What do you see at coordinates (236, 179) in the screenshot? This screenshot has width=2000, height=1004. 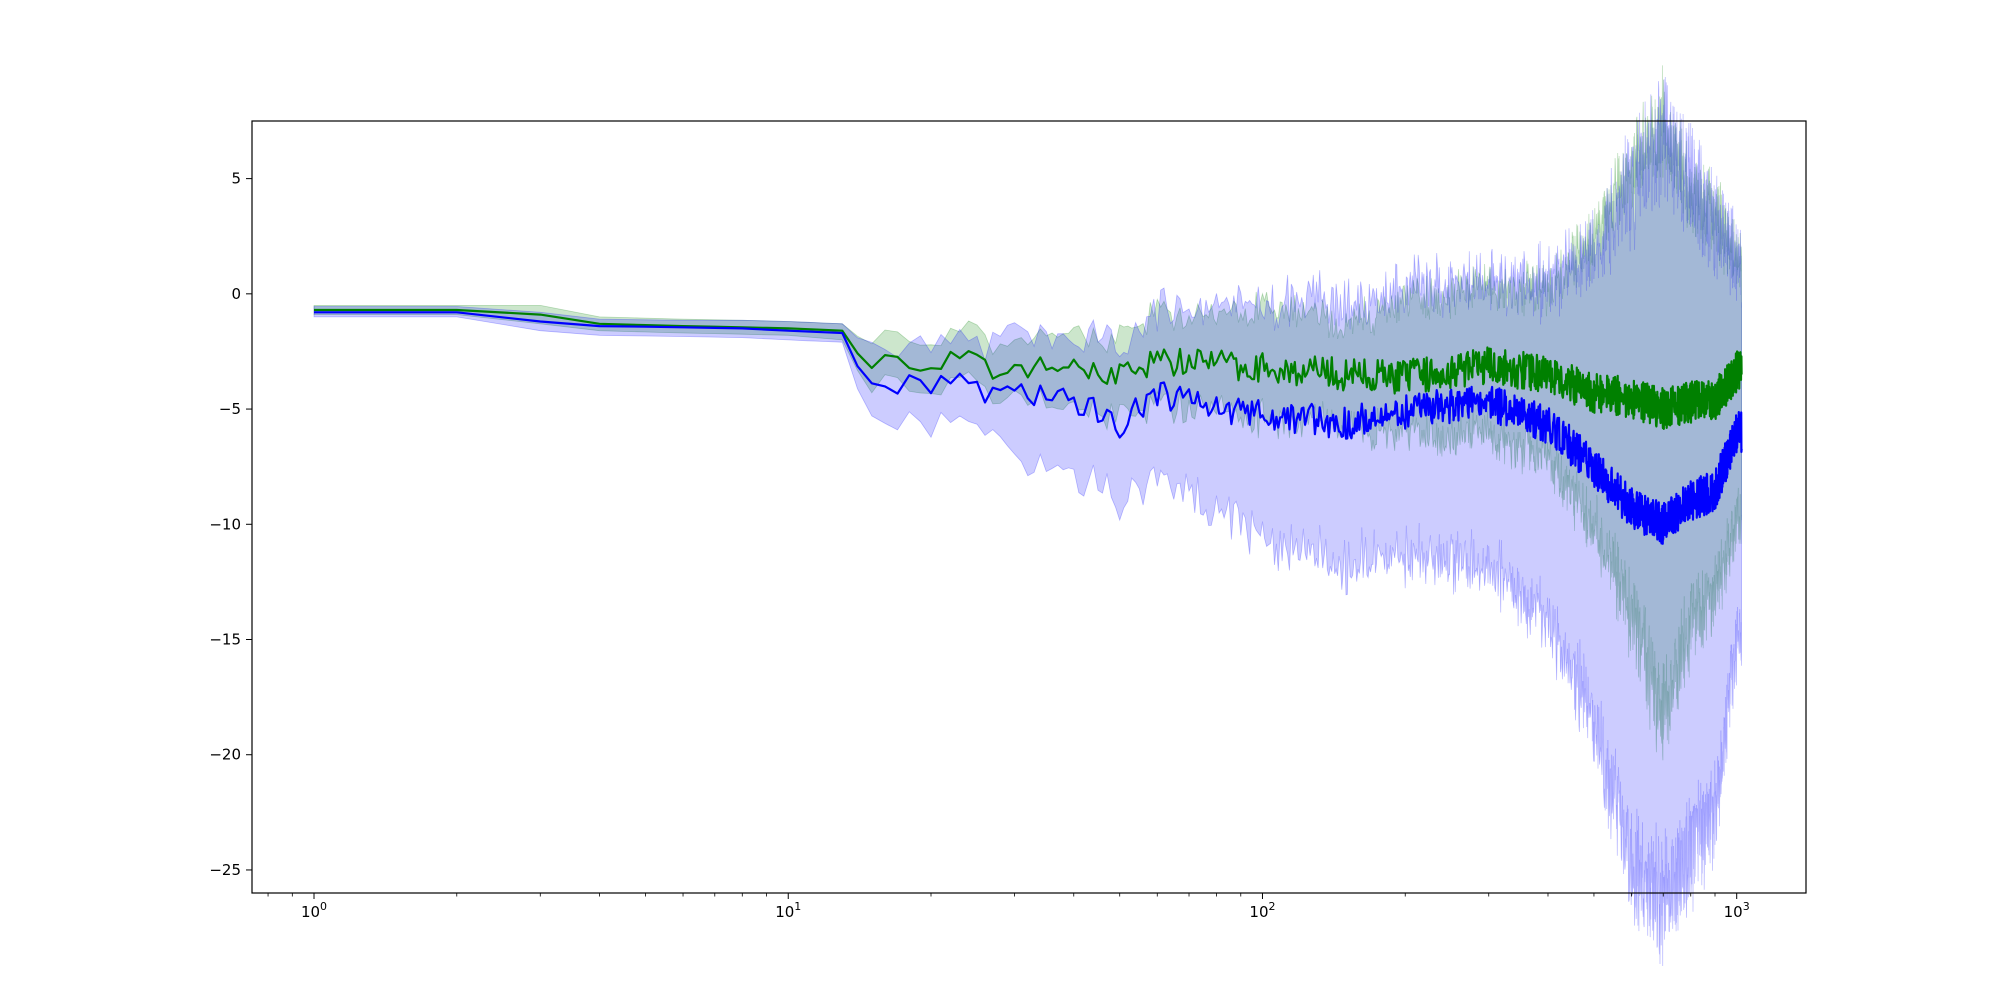 I see `y-tick-label: 5` at bounding box center [236, 179].